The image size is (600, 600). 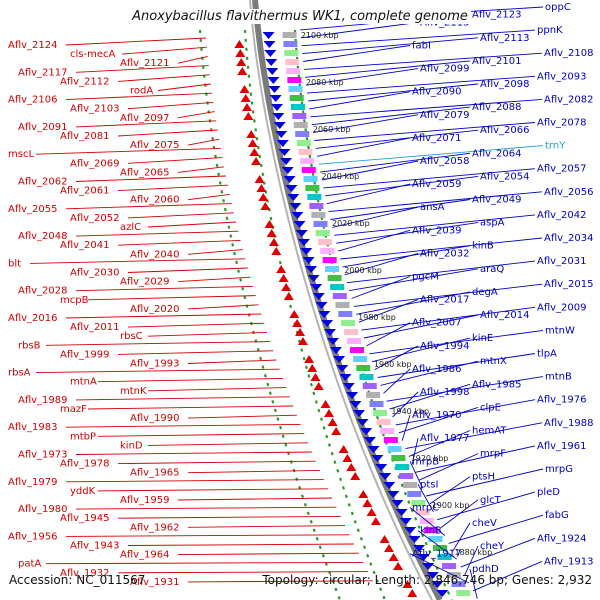 I want to click on gene-label-right: Aflv_1961, so click(x=562, y=446).